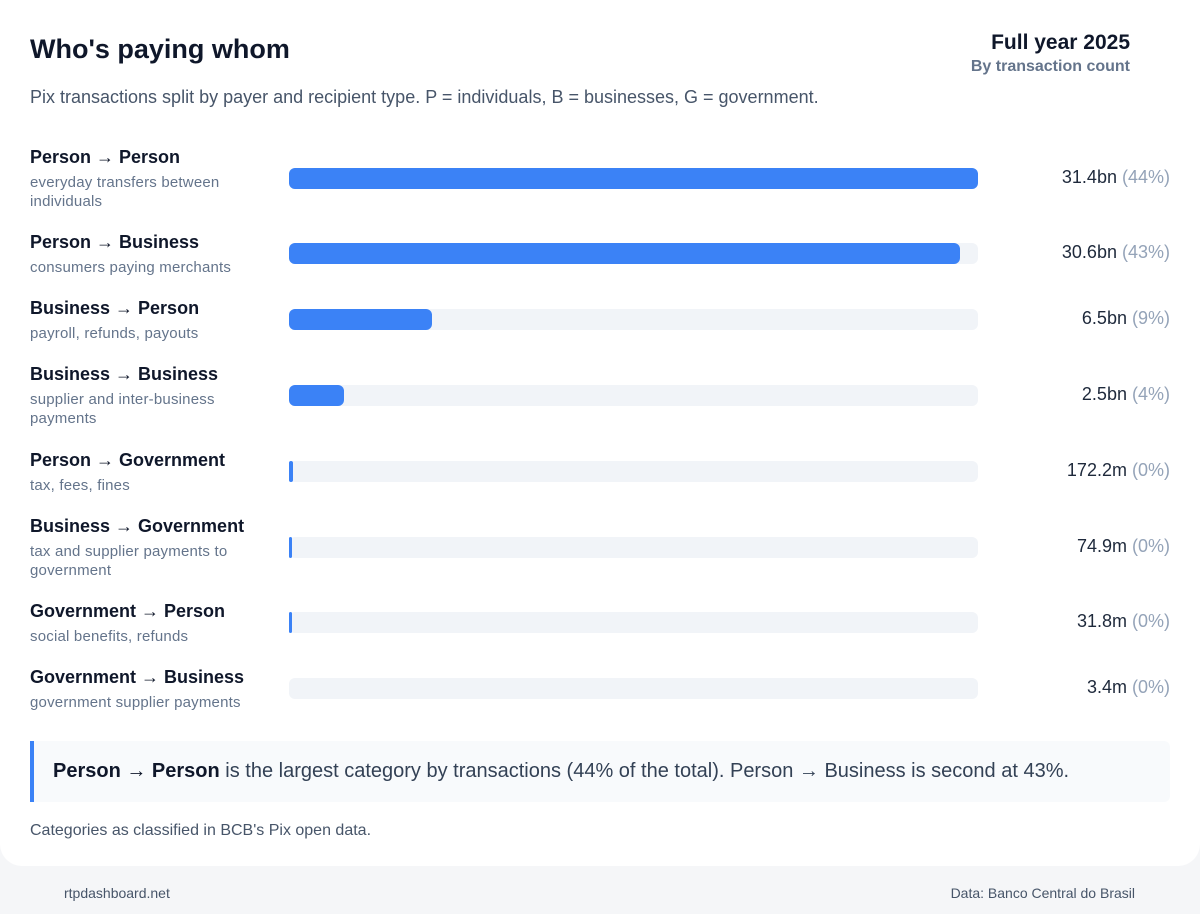 This screenshot has width=1200, height=914. Describe the element at coordinates (114, 333) in the screenshot. I see `category-description: payroll, refunds, payouts` at that location.